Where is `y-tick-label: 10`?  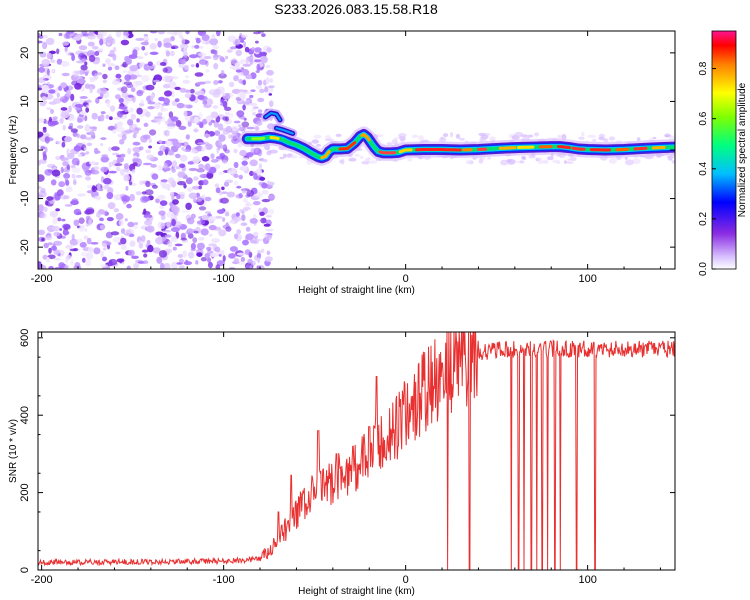
y-tick-label: 10 is located at coordinates (25, 101).